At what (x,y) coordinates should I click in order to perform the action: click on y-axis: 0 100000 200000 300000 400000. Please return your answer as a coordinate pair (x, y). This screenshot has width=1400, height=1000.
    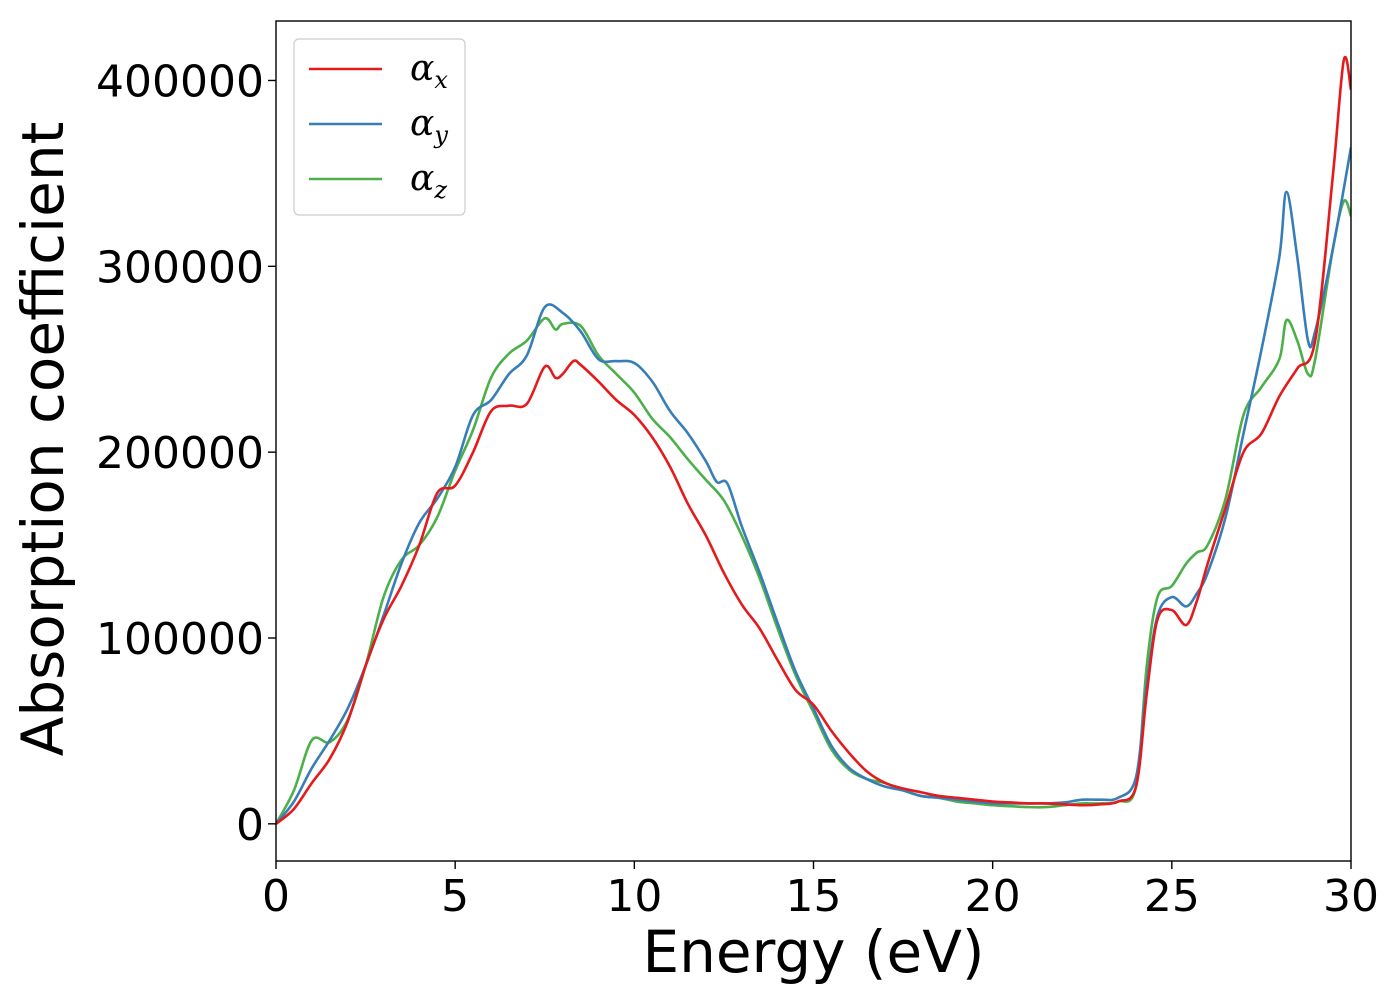
    Looking at the image, I should click on (186, 453).